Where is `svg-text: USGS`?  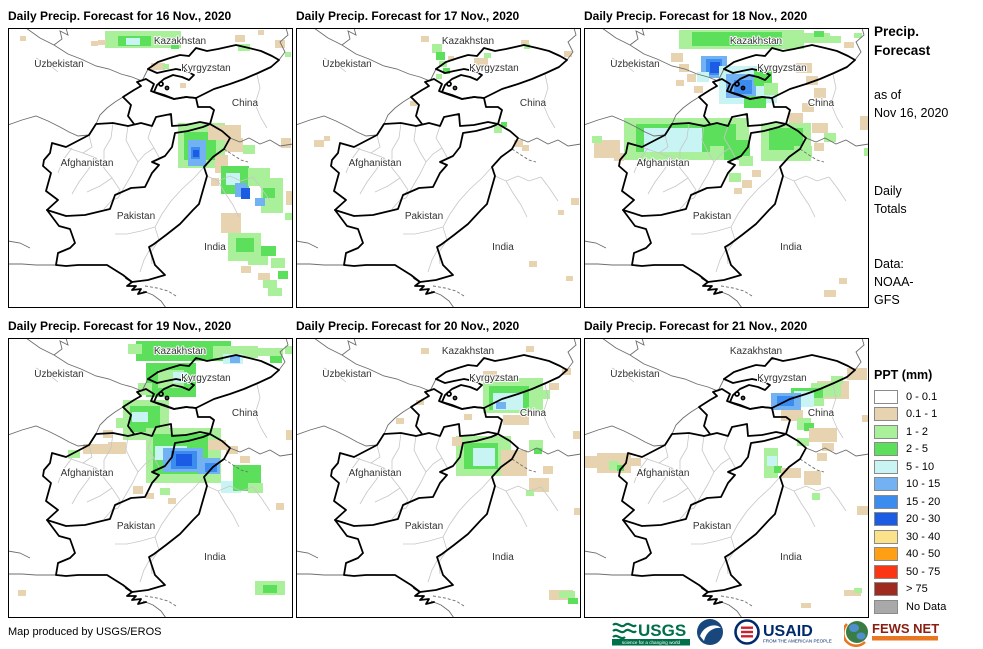
svg-text: USGS is located at coordinates (662, 630).